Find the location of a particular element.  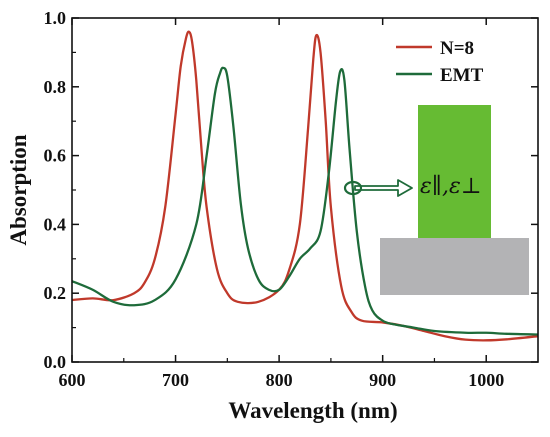

y-tick-label: 0.2 is located at coordinates (55, 293).